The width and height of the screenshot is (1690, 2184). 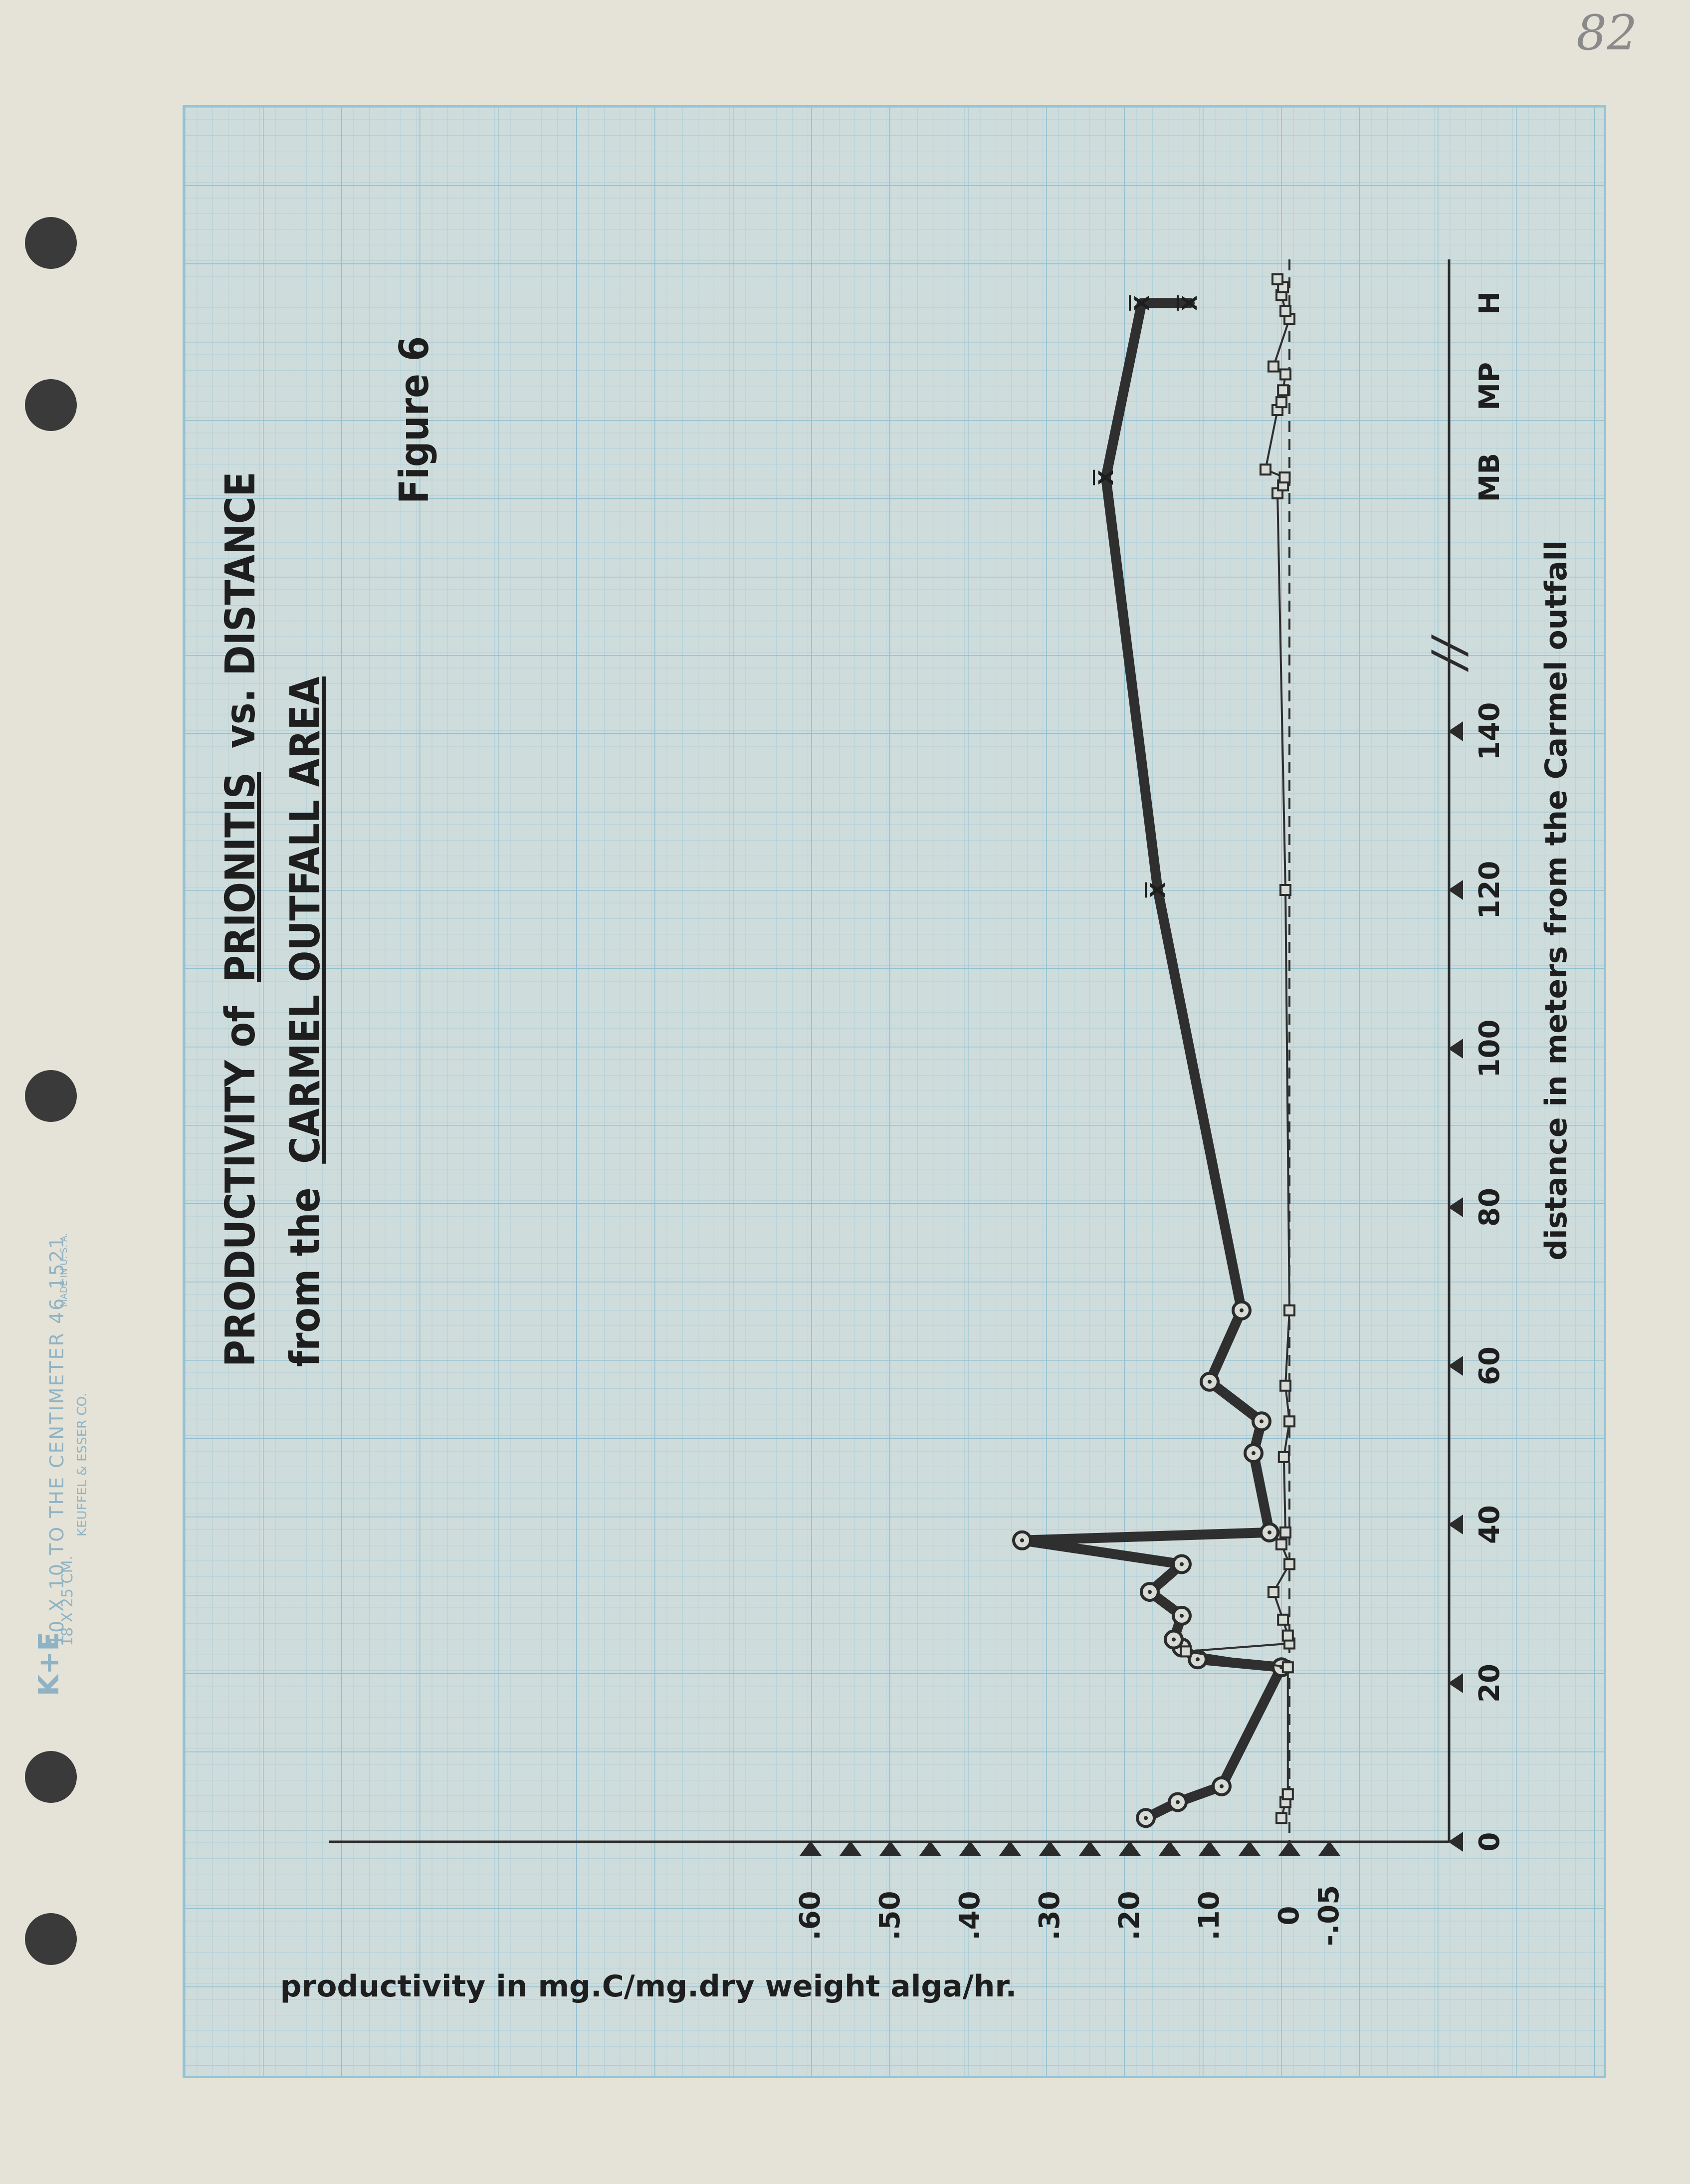 What do you see at coordinates (1490, 303) in the screenshot?
I see `x-tick-label: H` at bounding box center [1490, 303].